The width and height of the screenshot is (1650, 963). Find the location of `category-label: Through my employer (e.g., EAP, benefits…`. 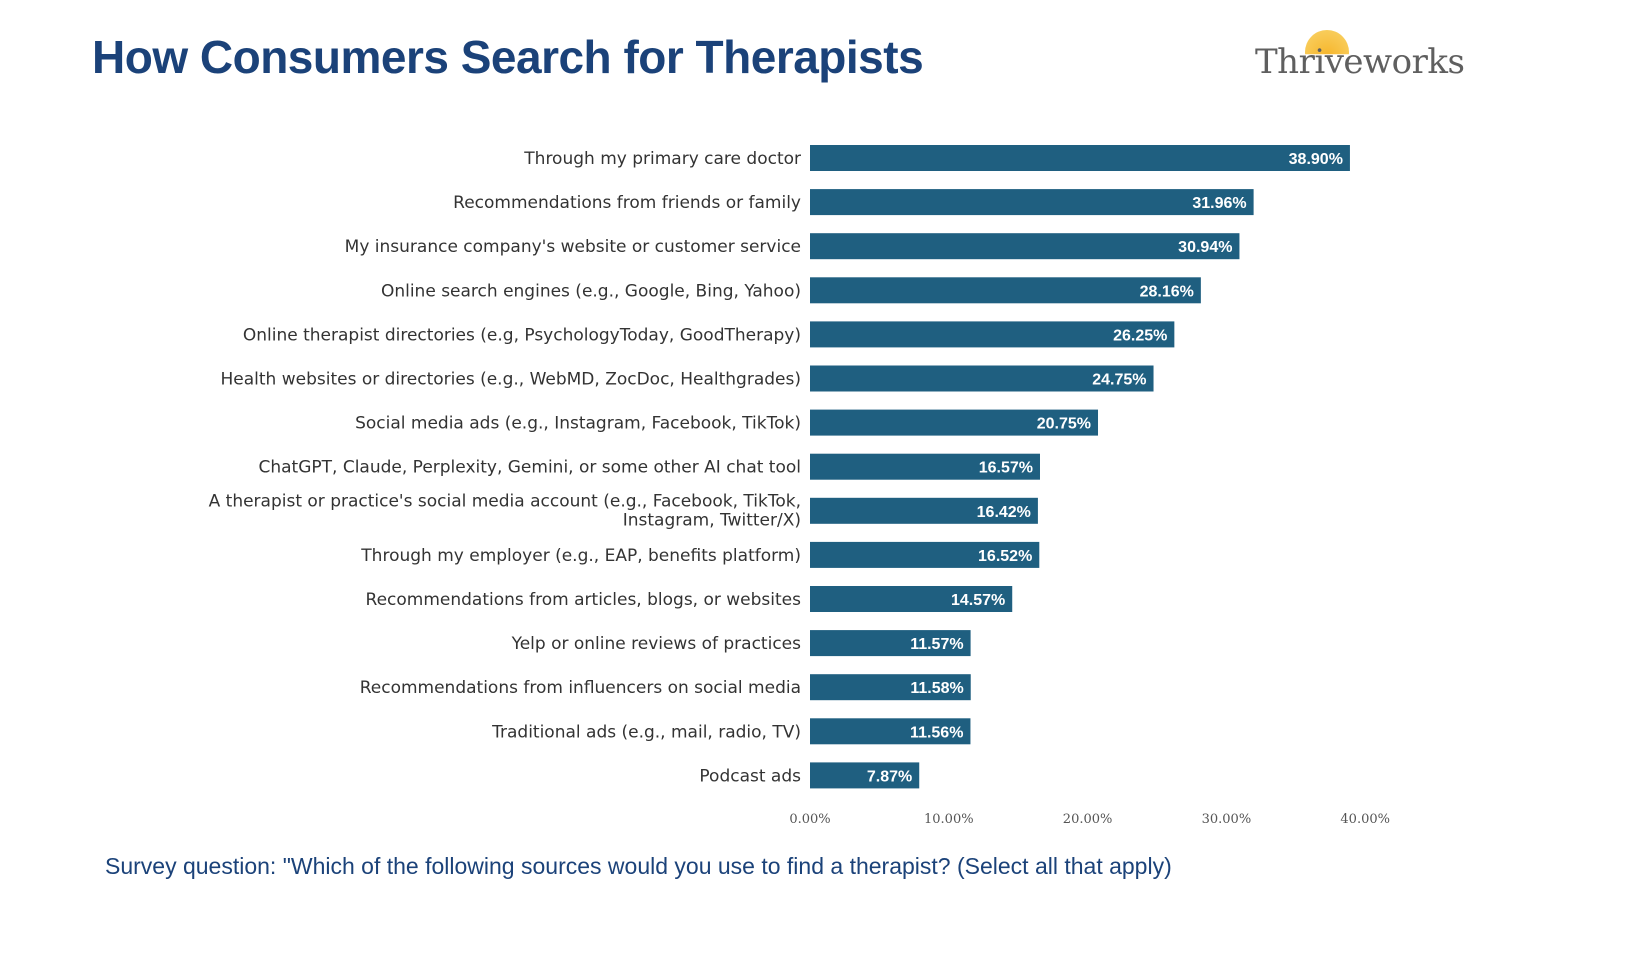

category-label: Through my employer (e.g., EAP, benefits… is located at coordinates (580, 556).